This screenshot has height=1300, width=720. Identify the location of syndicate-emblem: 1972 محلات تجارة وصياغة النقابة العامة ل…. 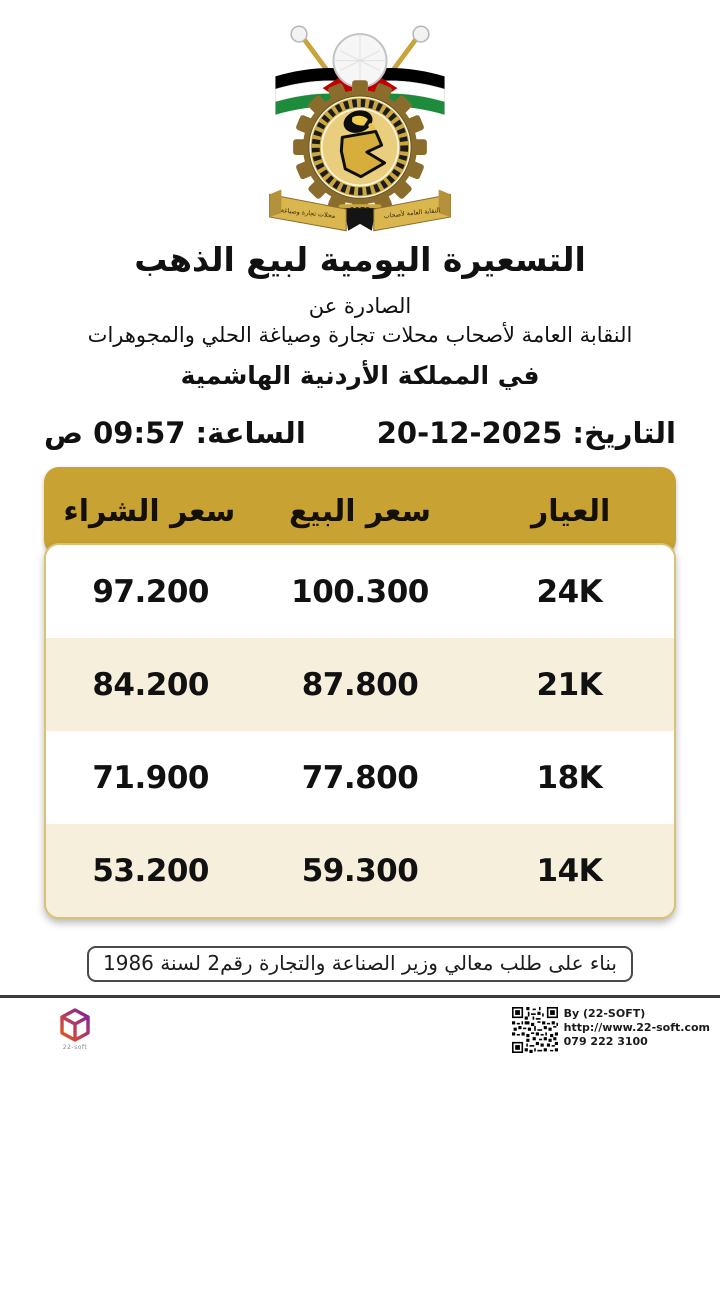
(360, 128).